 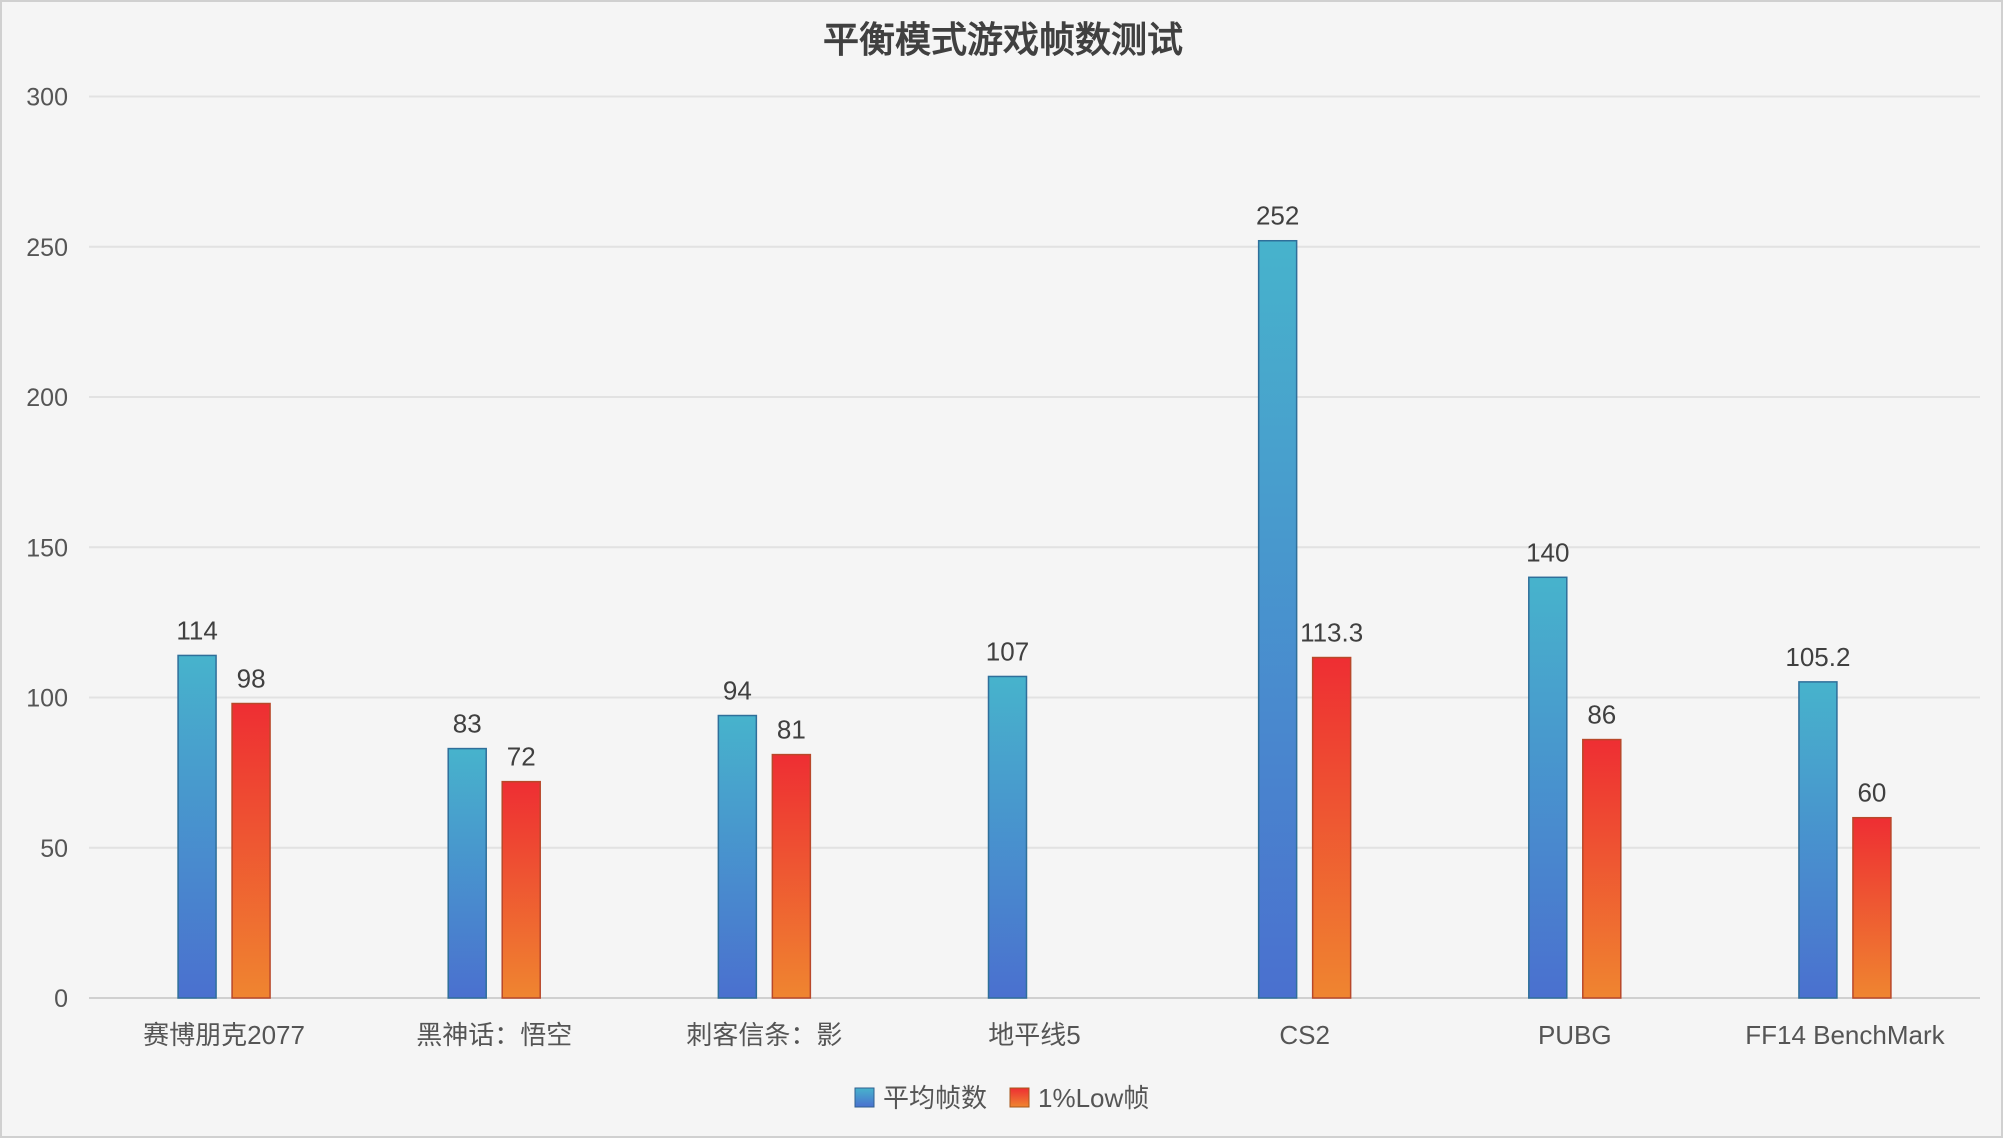 What do you see at coordinates (1001, 1098) in the screenshot?
I see `legend: 平均帧数 1%Low帧` at bounding box center [1001, 1098].